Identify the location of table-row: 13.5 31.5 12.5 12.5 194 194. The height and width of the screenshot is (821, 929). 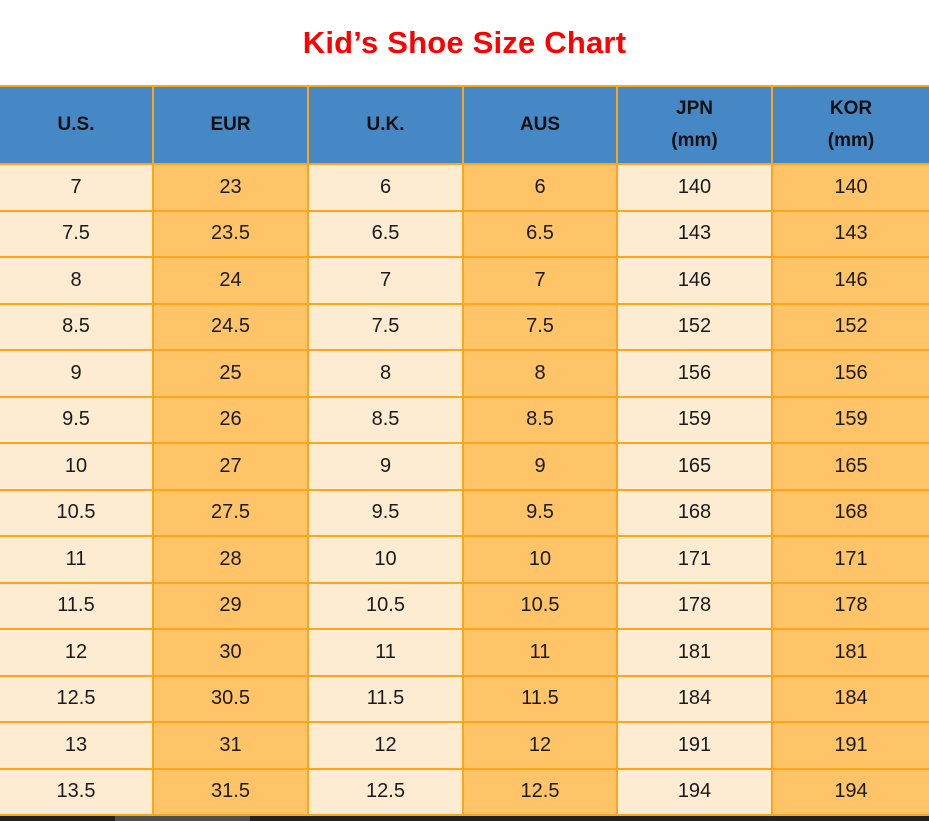
(464, 791).